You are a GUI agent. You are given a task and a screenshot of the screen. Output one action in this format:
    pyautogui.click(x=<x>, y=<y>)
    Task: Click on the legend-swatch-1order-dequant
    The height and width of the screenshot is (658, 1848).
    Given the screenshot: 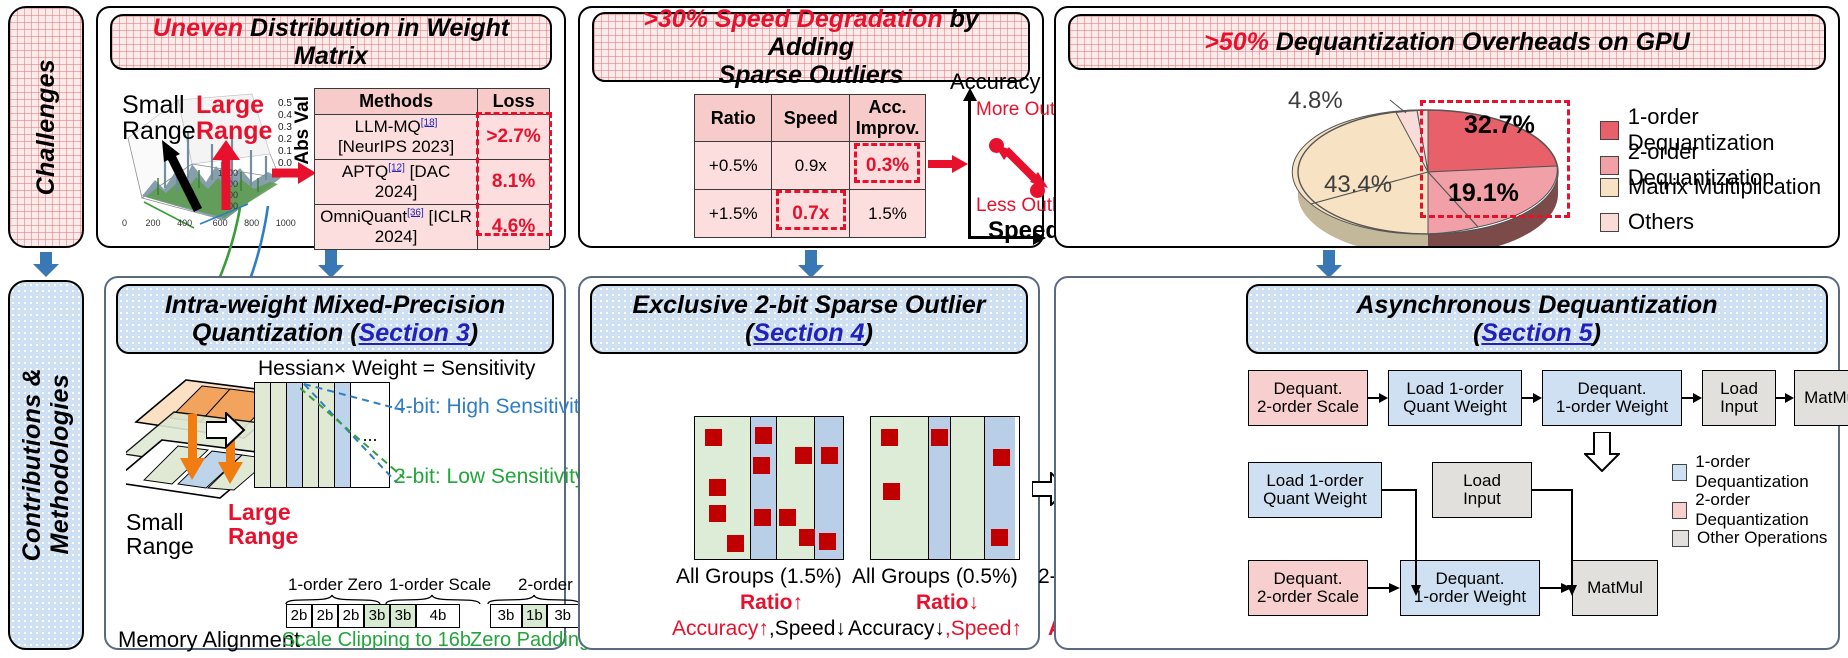 What is the action you would take?
    pyautogui.click(x=1680, y=472)
    